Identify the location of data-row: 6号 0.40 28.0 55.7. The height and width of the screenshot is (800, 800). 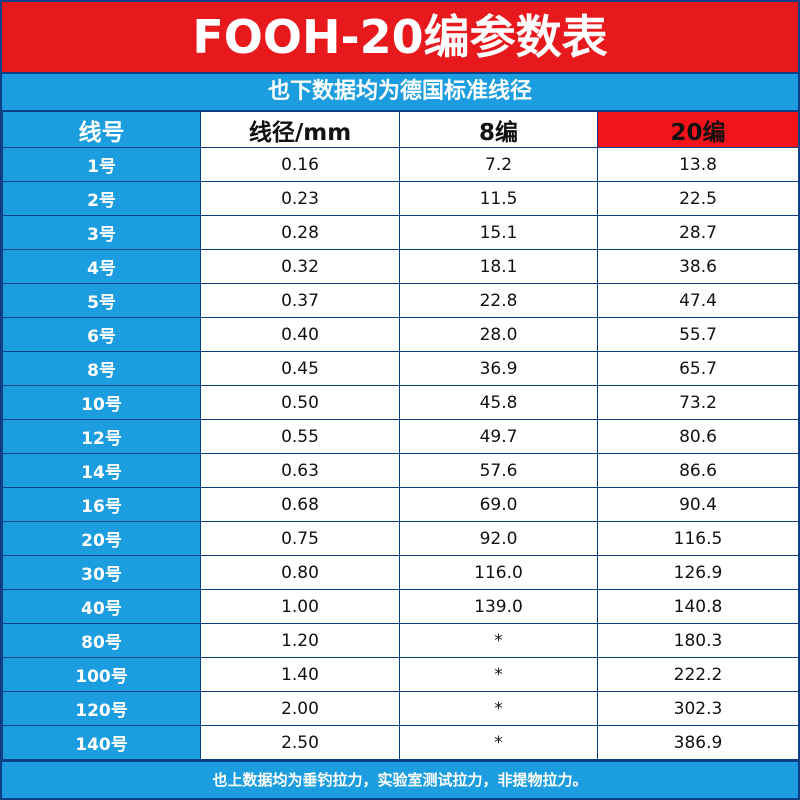
(400, 334).